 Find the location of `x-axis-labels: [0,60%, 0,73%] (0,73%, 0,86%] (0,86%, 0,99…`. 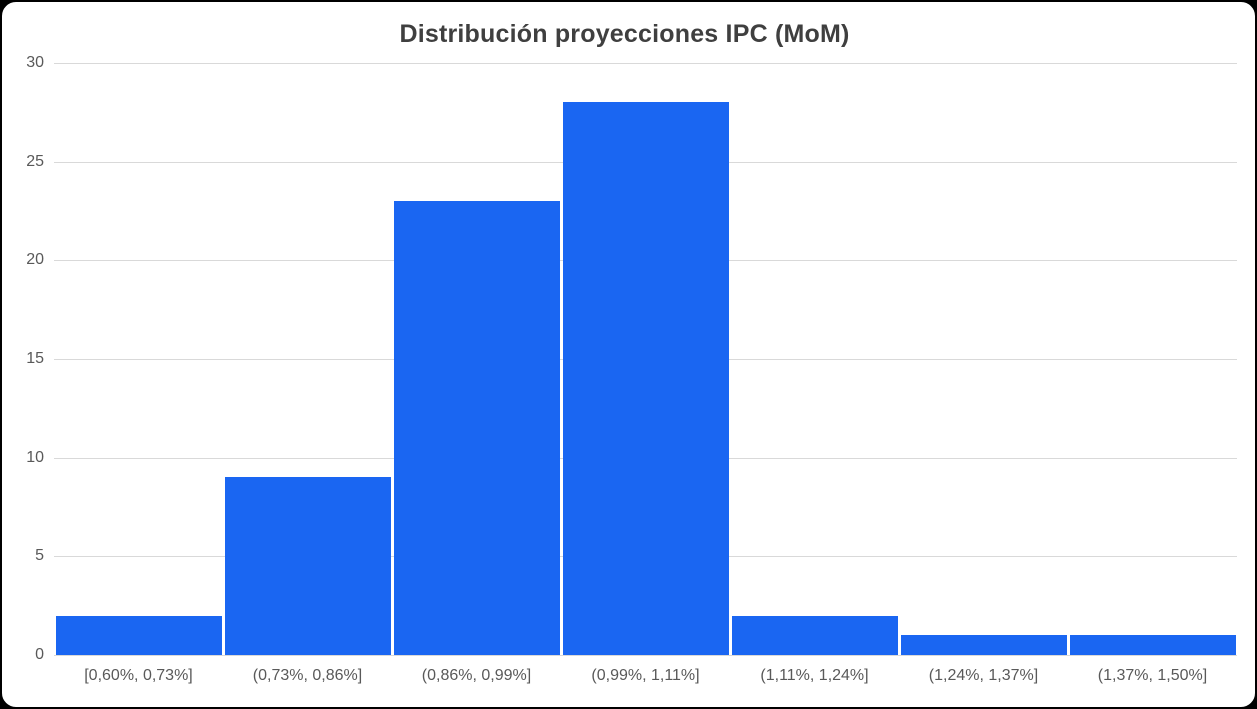

x-axis-labels: [0,60%, 0,73%] (0,73%, 0,86%] (0,86%, 0,99… is located at coordinates (645, 676).